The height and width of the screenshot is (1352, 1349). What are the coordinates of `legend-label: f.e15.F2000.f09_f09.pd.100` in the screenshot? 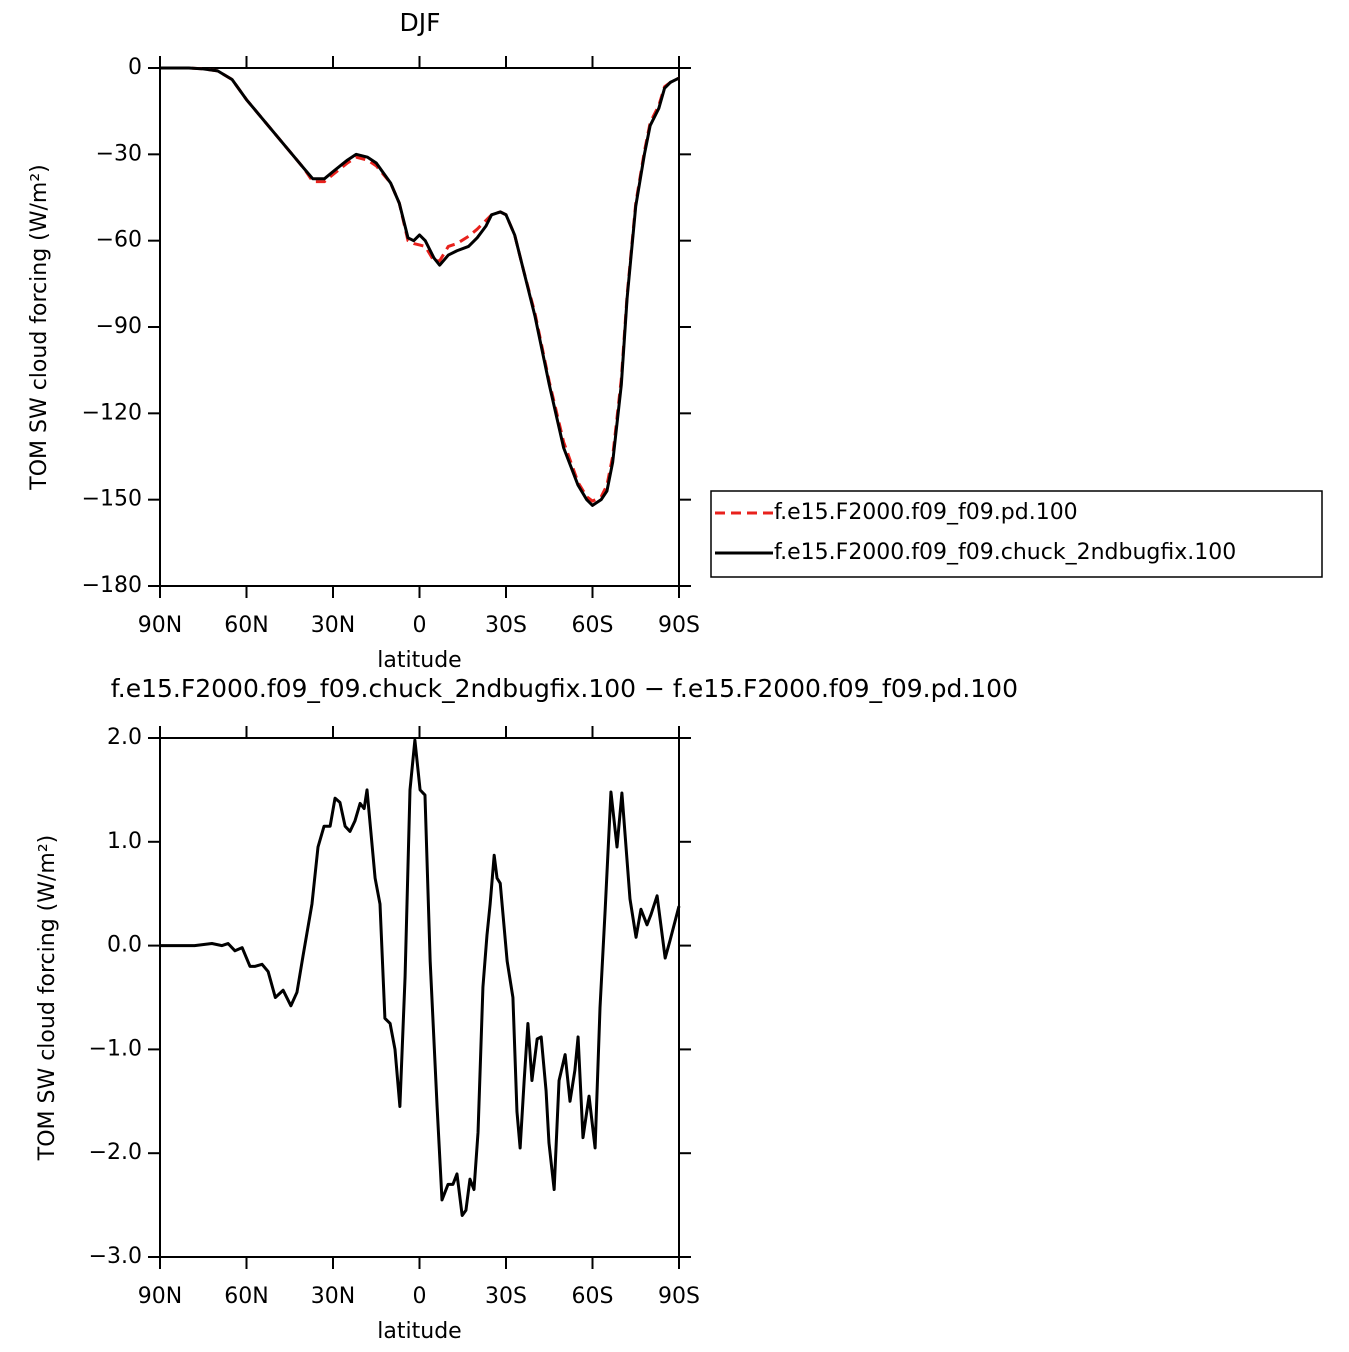 It's located at (926, 512).